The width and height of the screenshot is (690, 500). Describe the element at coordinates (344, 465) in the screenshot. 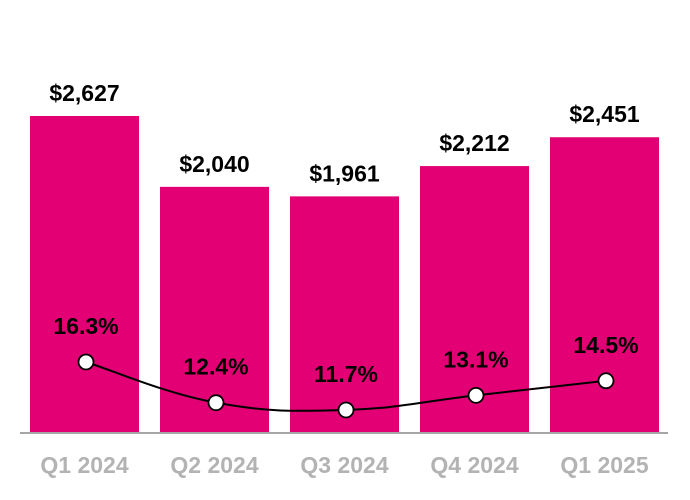

I see `x-tick-label: Q3 2024` at that location.